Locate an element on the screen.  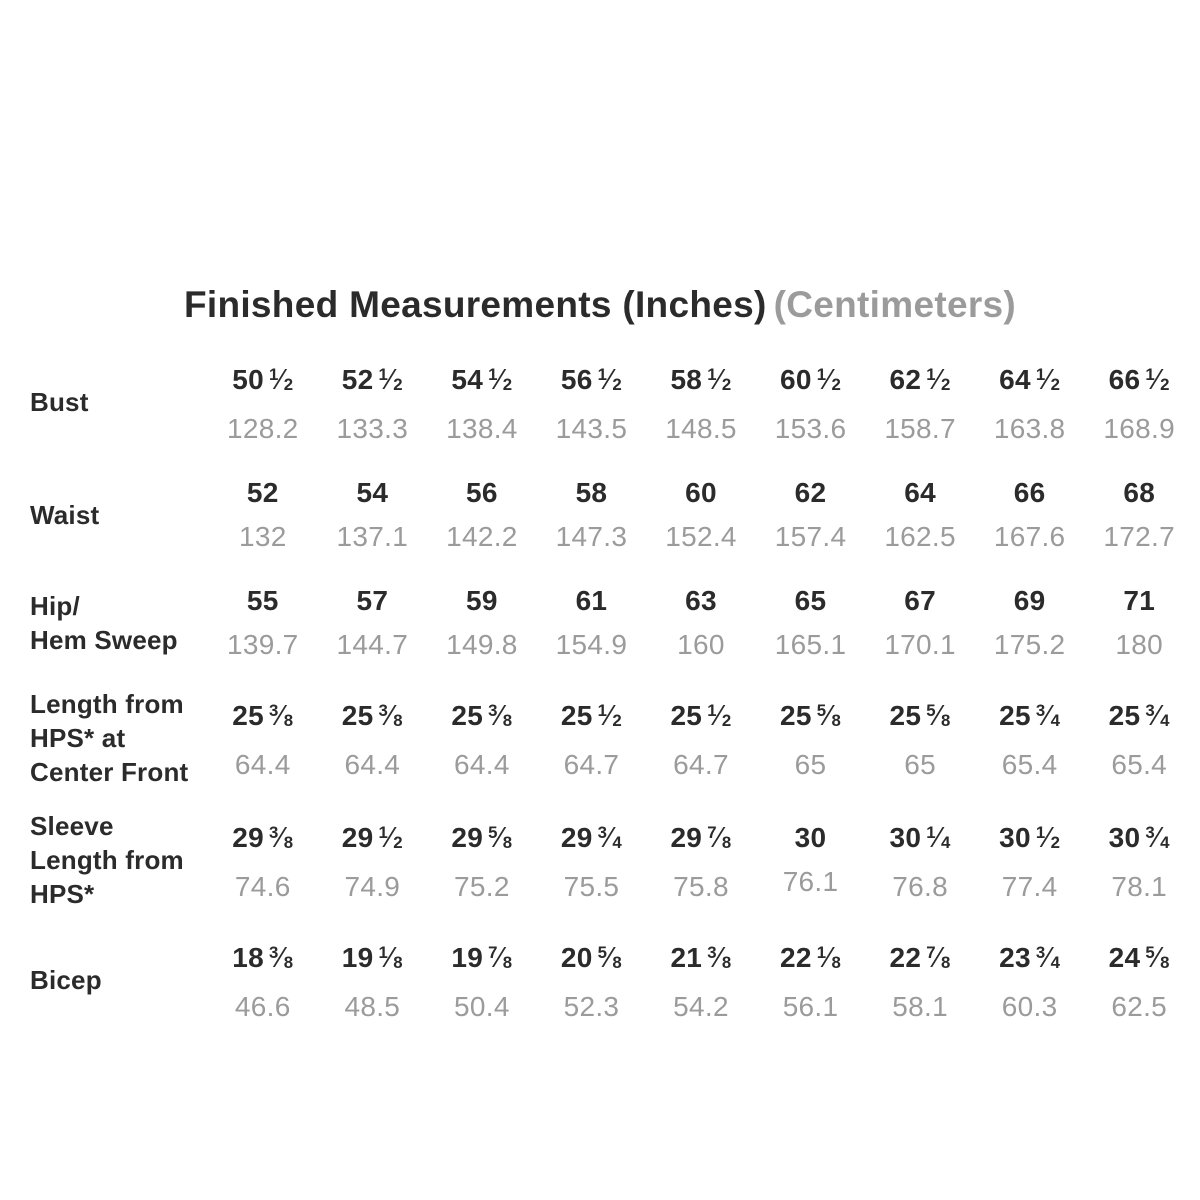
cm-value: 52.3 is located at coordinates (591, 1007).